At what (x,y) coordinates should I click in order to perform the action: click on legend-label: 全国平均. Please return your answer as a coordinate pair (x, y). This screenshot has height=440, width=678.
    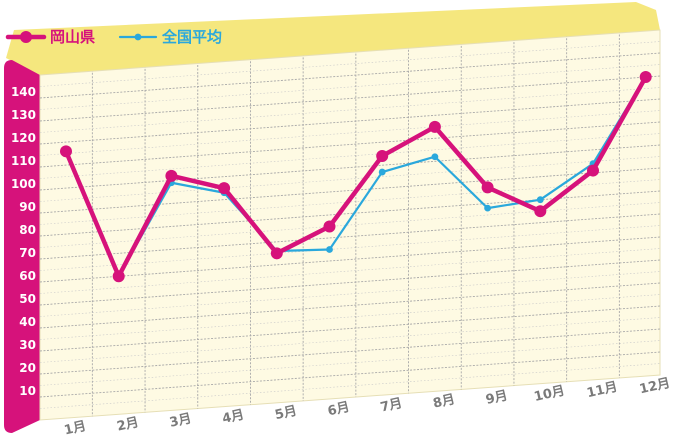
    Looking at the image, I should click on (191, 37).